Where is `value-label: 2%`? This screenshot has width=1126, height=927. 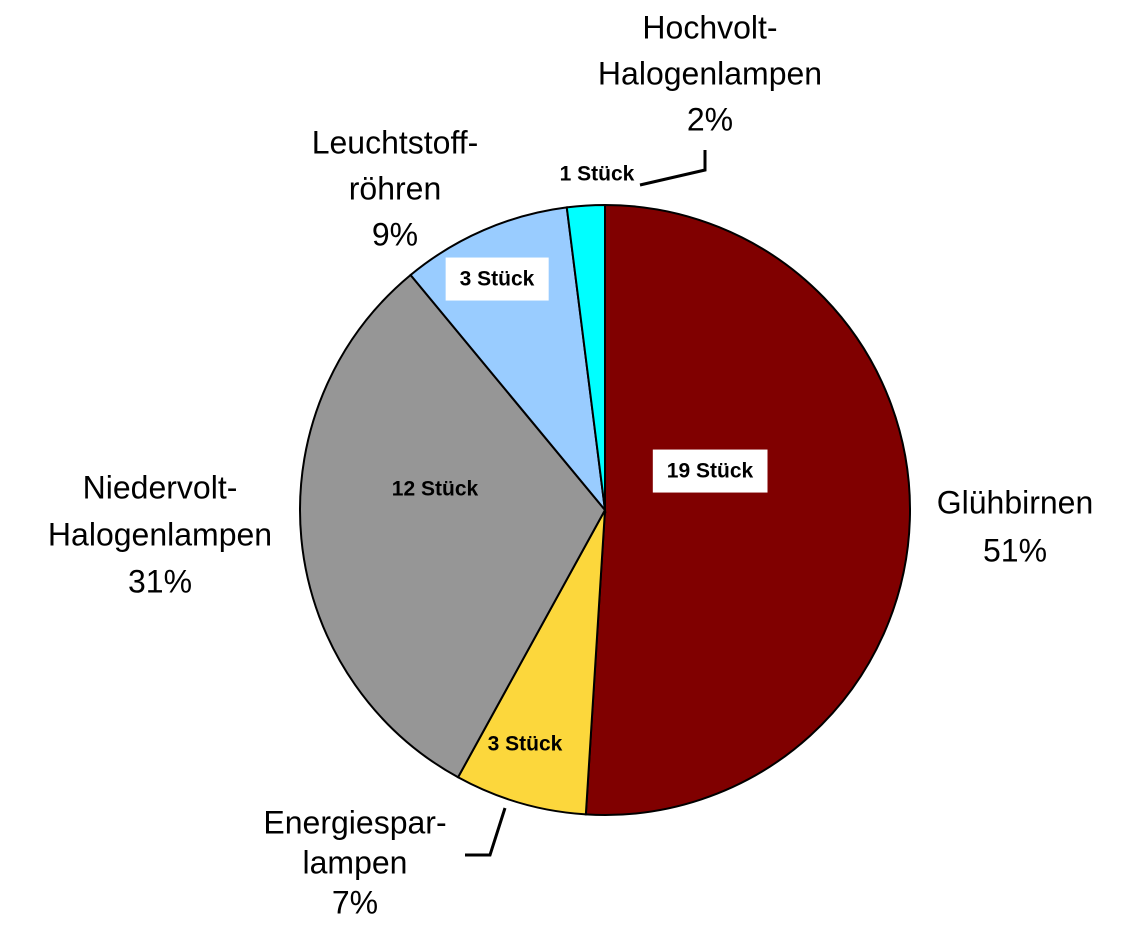 value-label: 2% is located at coordinates (710, 119).